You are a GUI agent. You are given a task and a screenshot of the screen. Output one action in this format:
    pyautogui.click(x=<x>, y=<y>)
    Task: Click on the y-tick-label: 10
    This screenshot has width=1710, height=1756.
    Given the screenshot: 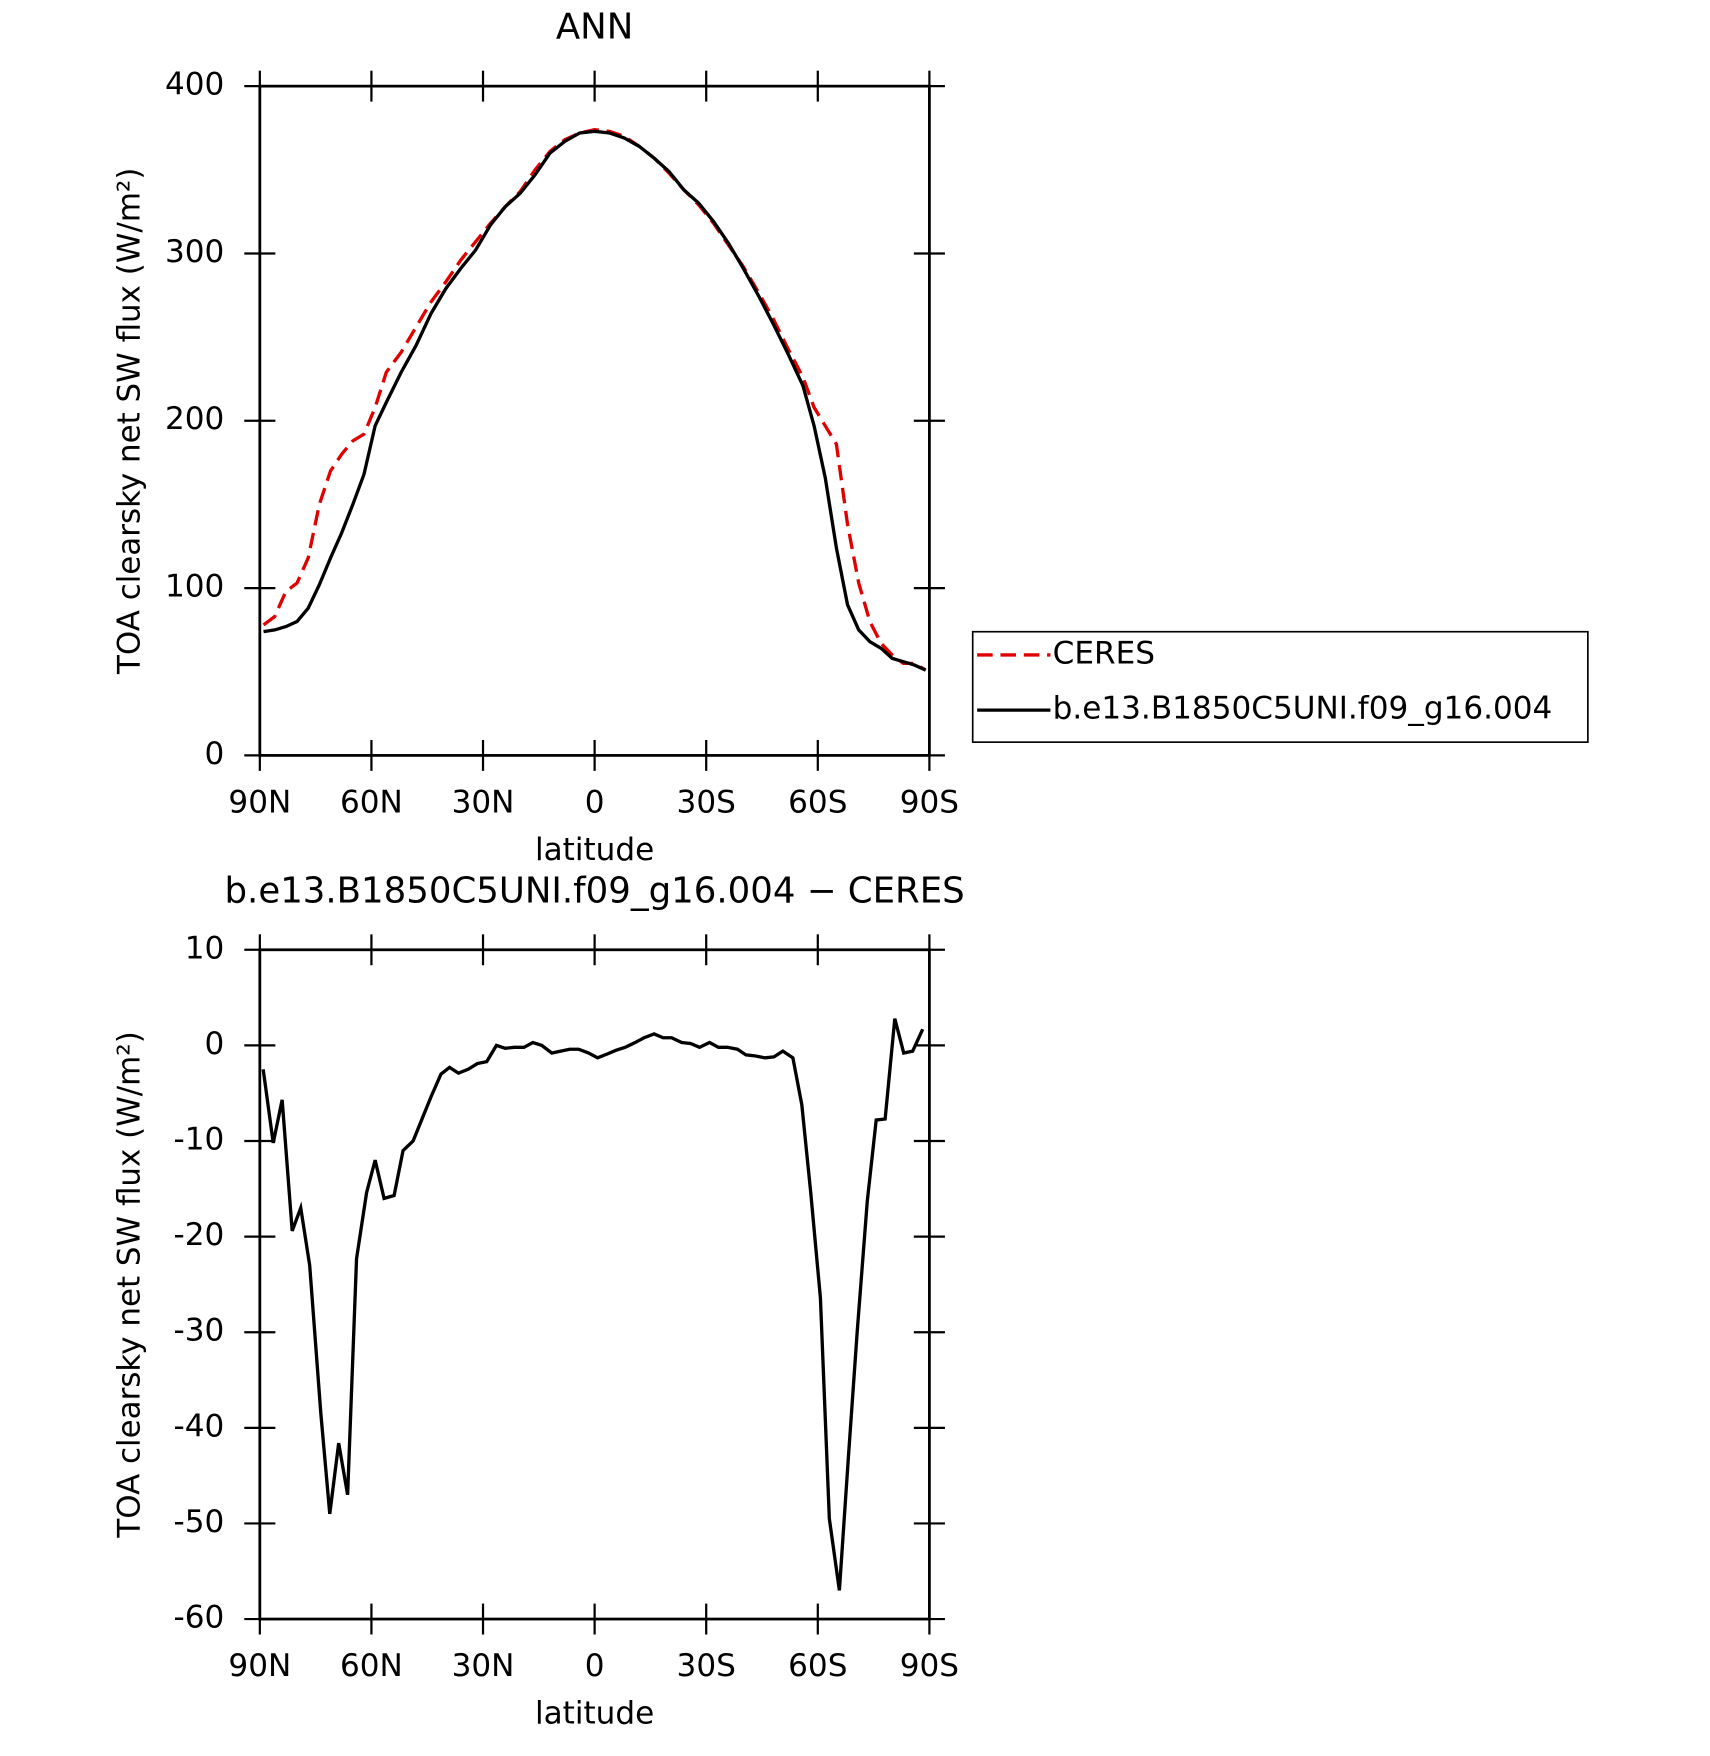 What is the action you would take?
    pyautogui.click(x=205, y=948)
    